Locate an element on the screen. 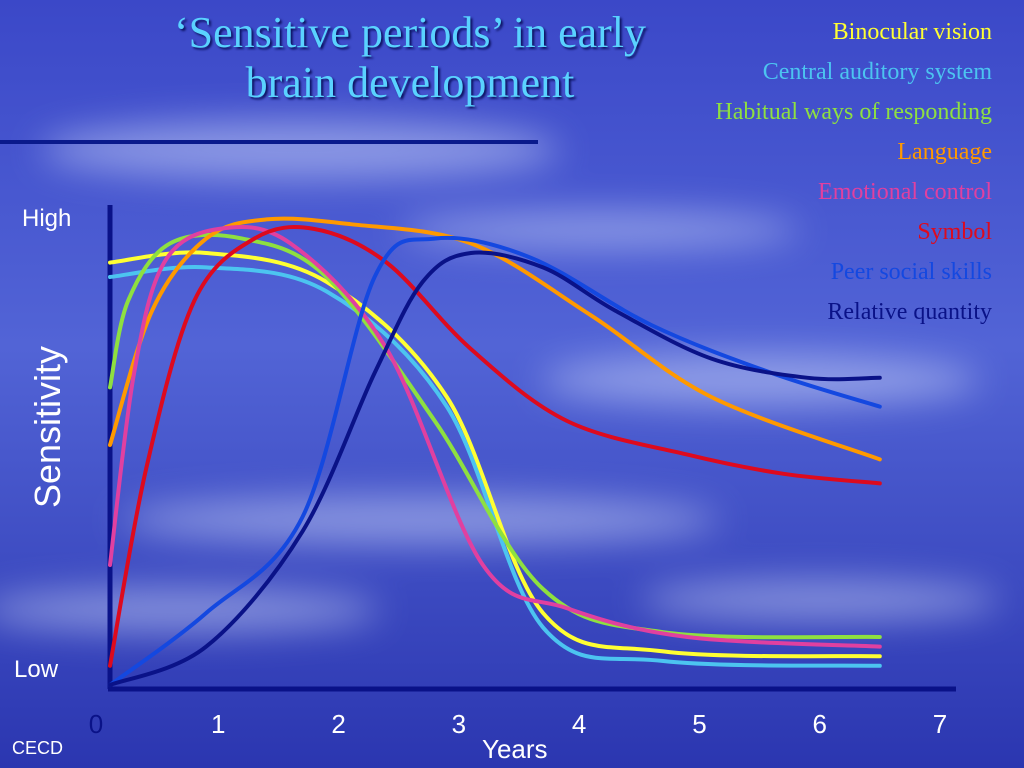  title-line-2: brain development is located at coordinates (410, 82).